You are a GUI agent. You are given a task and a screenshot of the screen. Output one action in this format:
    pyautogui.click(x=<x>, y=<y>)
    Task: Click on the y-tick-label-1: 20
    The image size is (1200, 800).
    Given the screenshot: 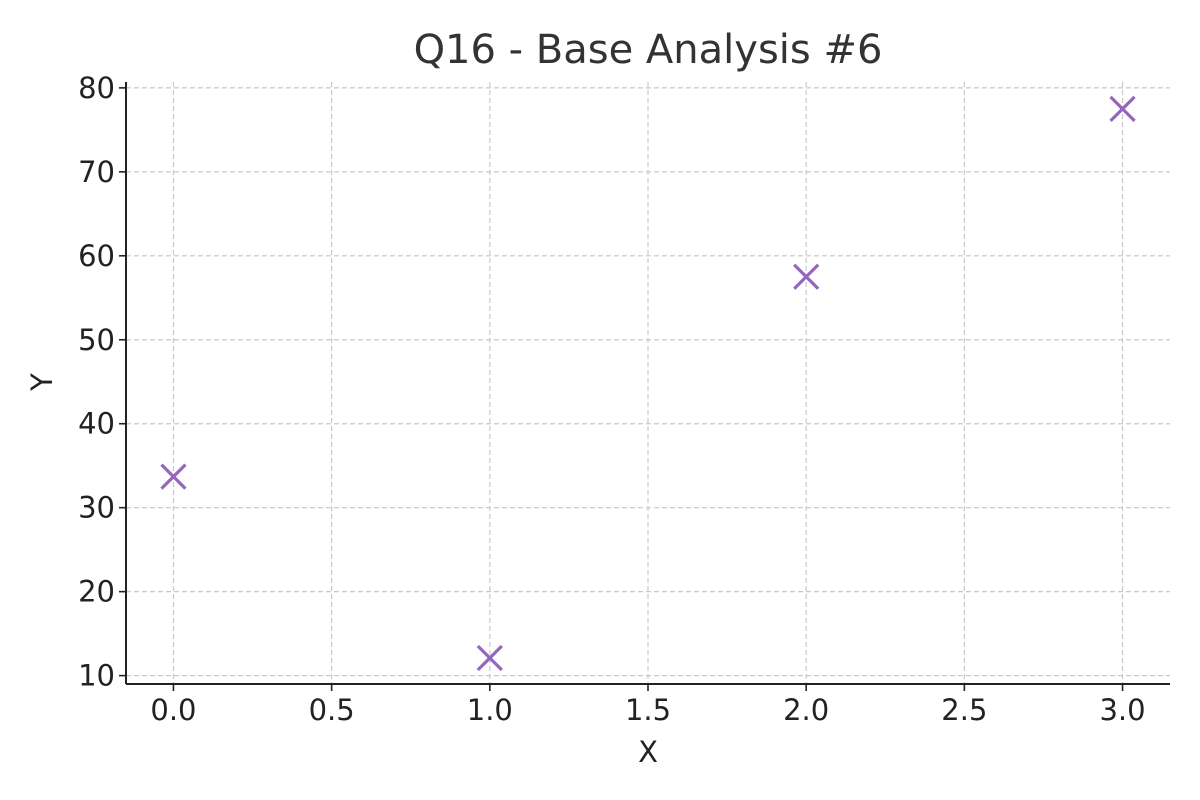 What is the action you would take?
    pyautogui.click(x=96, y=592)
    